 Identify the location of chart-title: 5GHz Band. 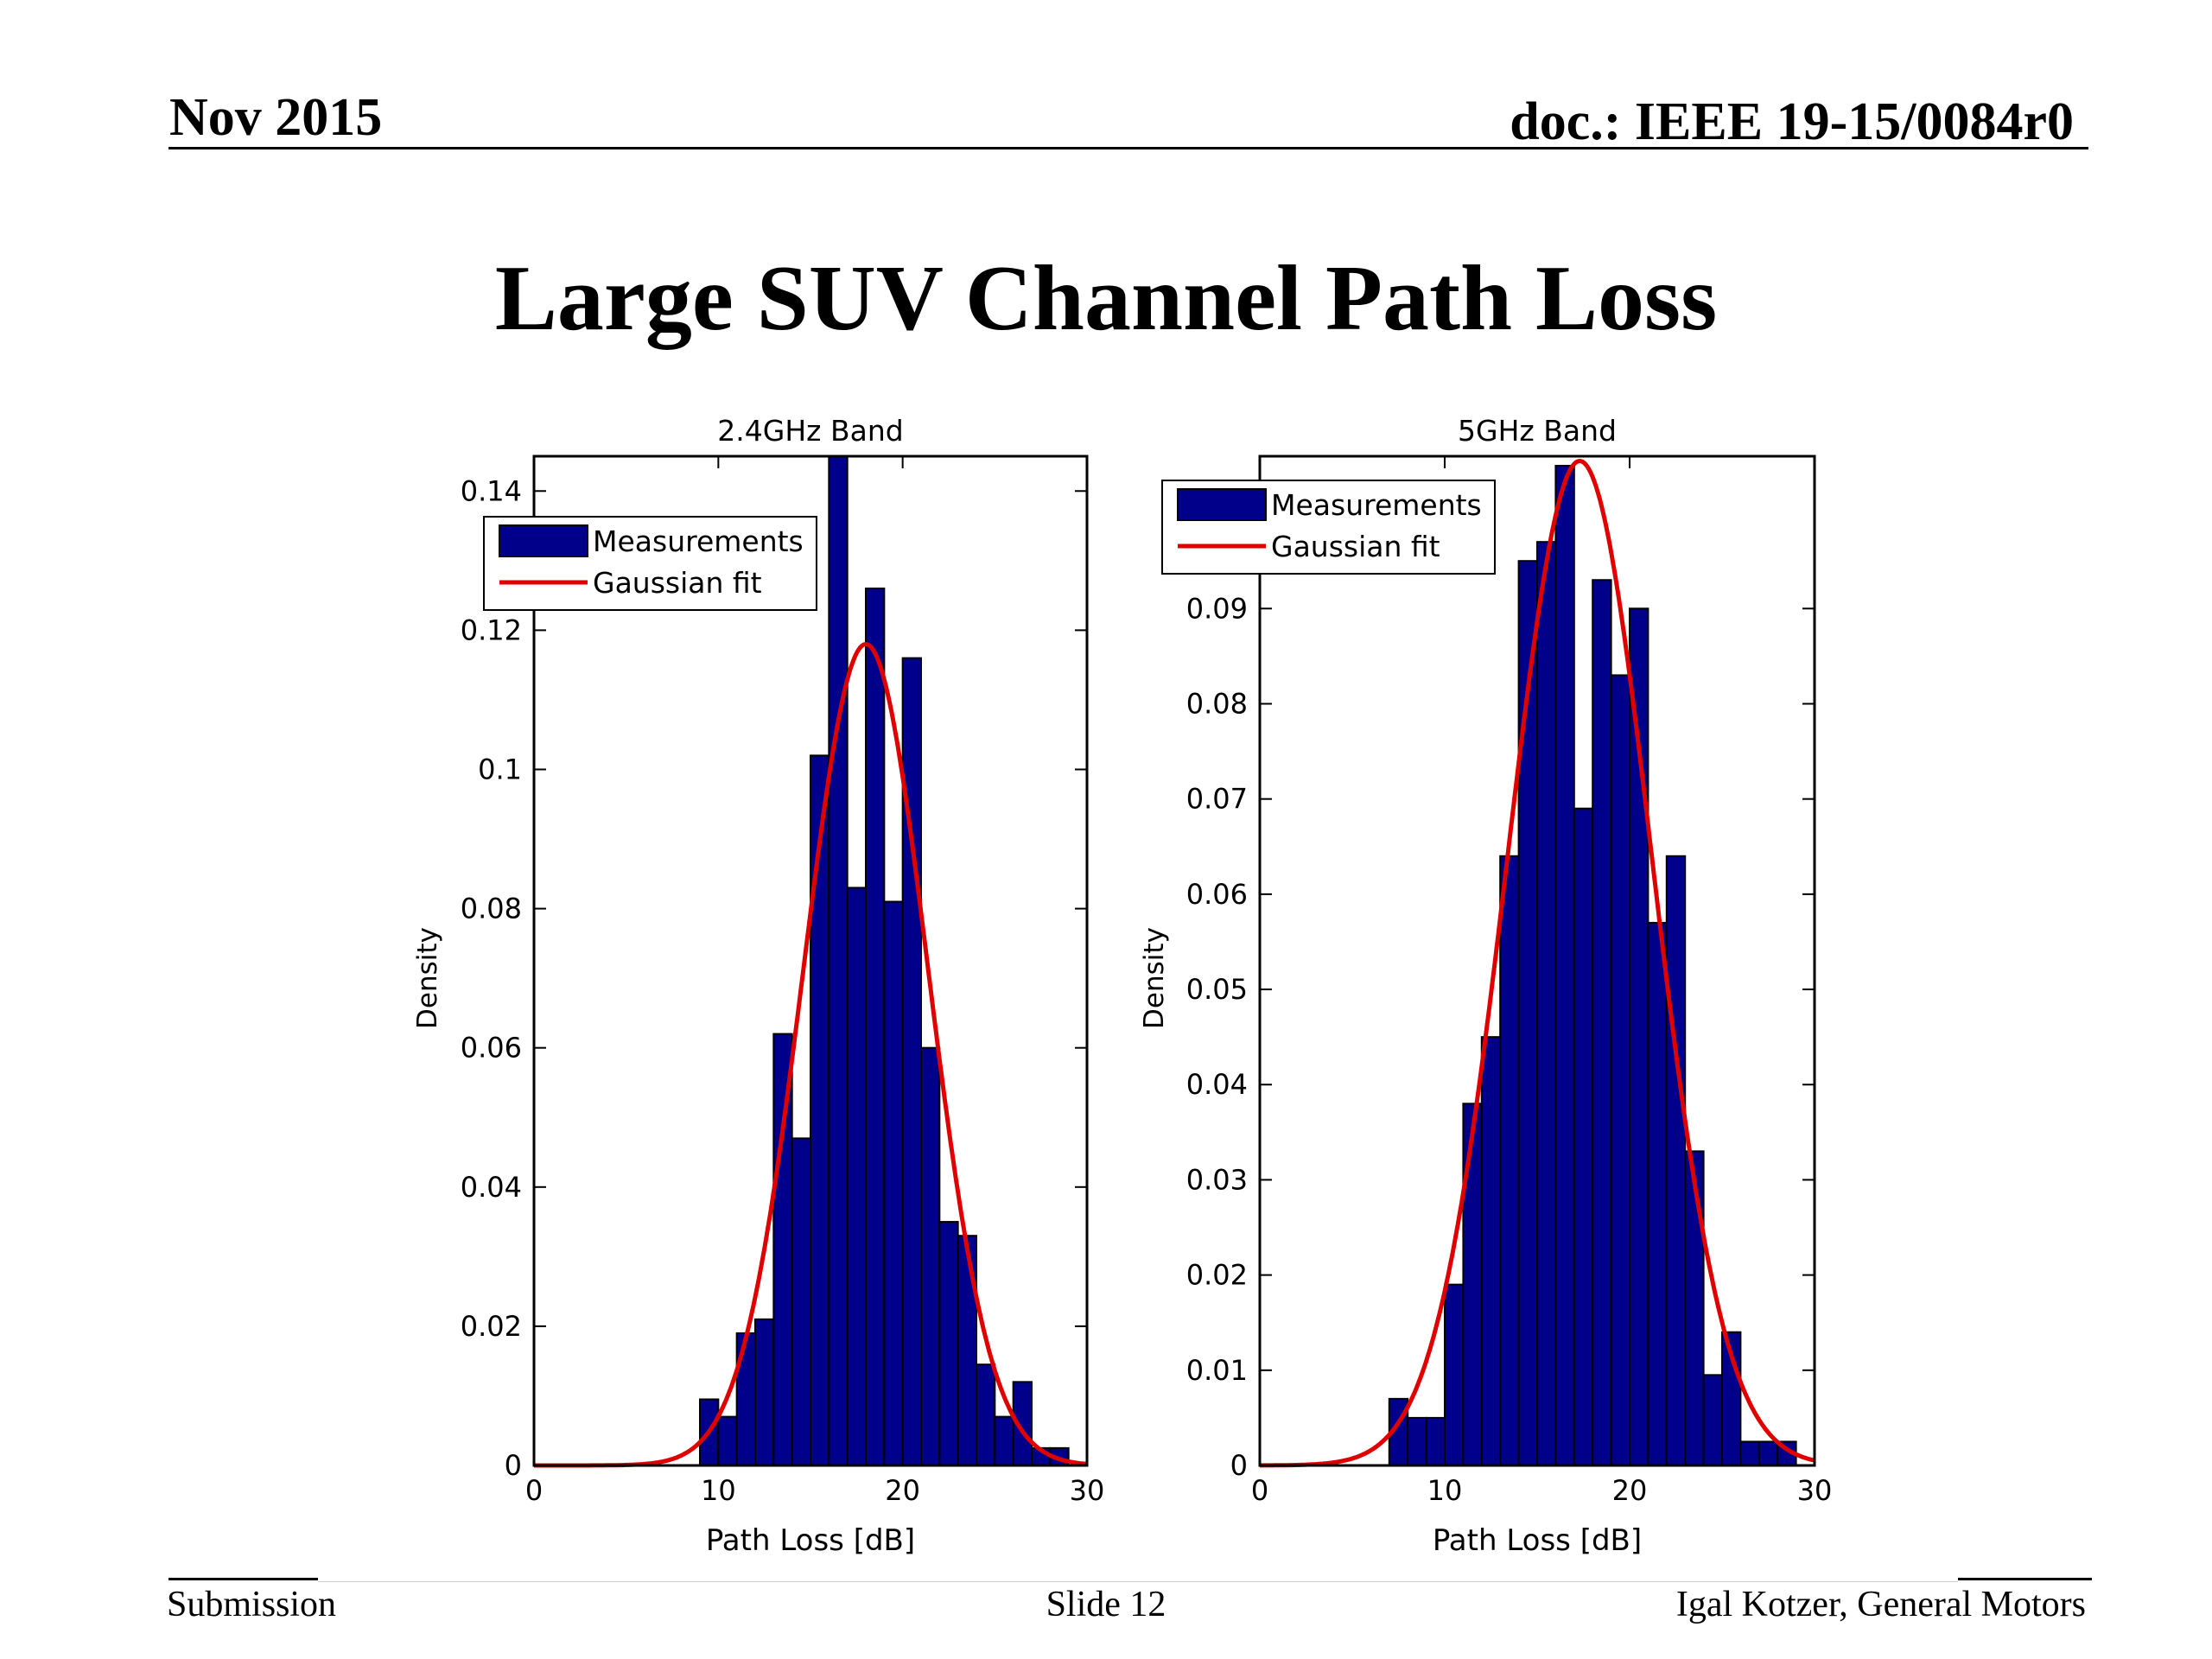
(1537, 431).